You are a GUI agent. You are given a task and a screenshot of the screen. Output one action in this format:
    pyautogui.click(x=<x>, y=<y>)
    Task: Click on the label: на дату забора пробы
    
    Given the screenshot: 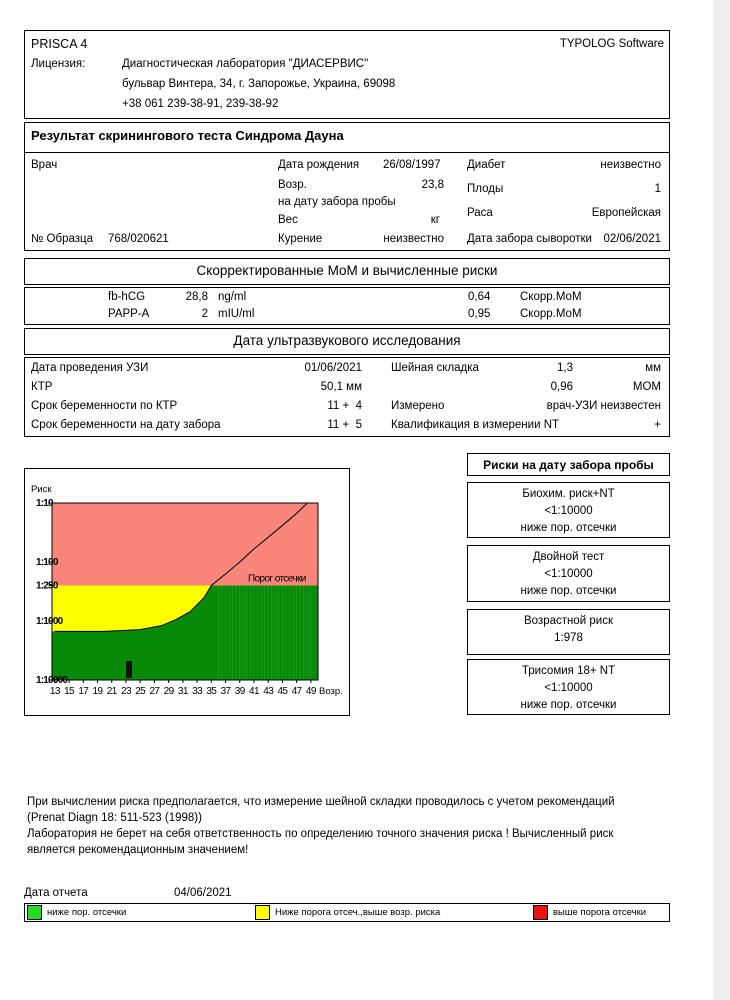 What is the action you would take?
    pyautogui.click(x=337, y=202)
    